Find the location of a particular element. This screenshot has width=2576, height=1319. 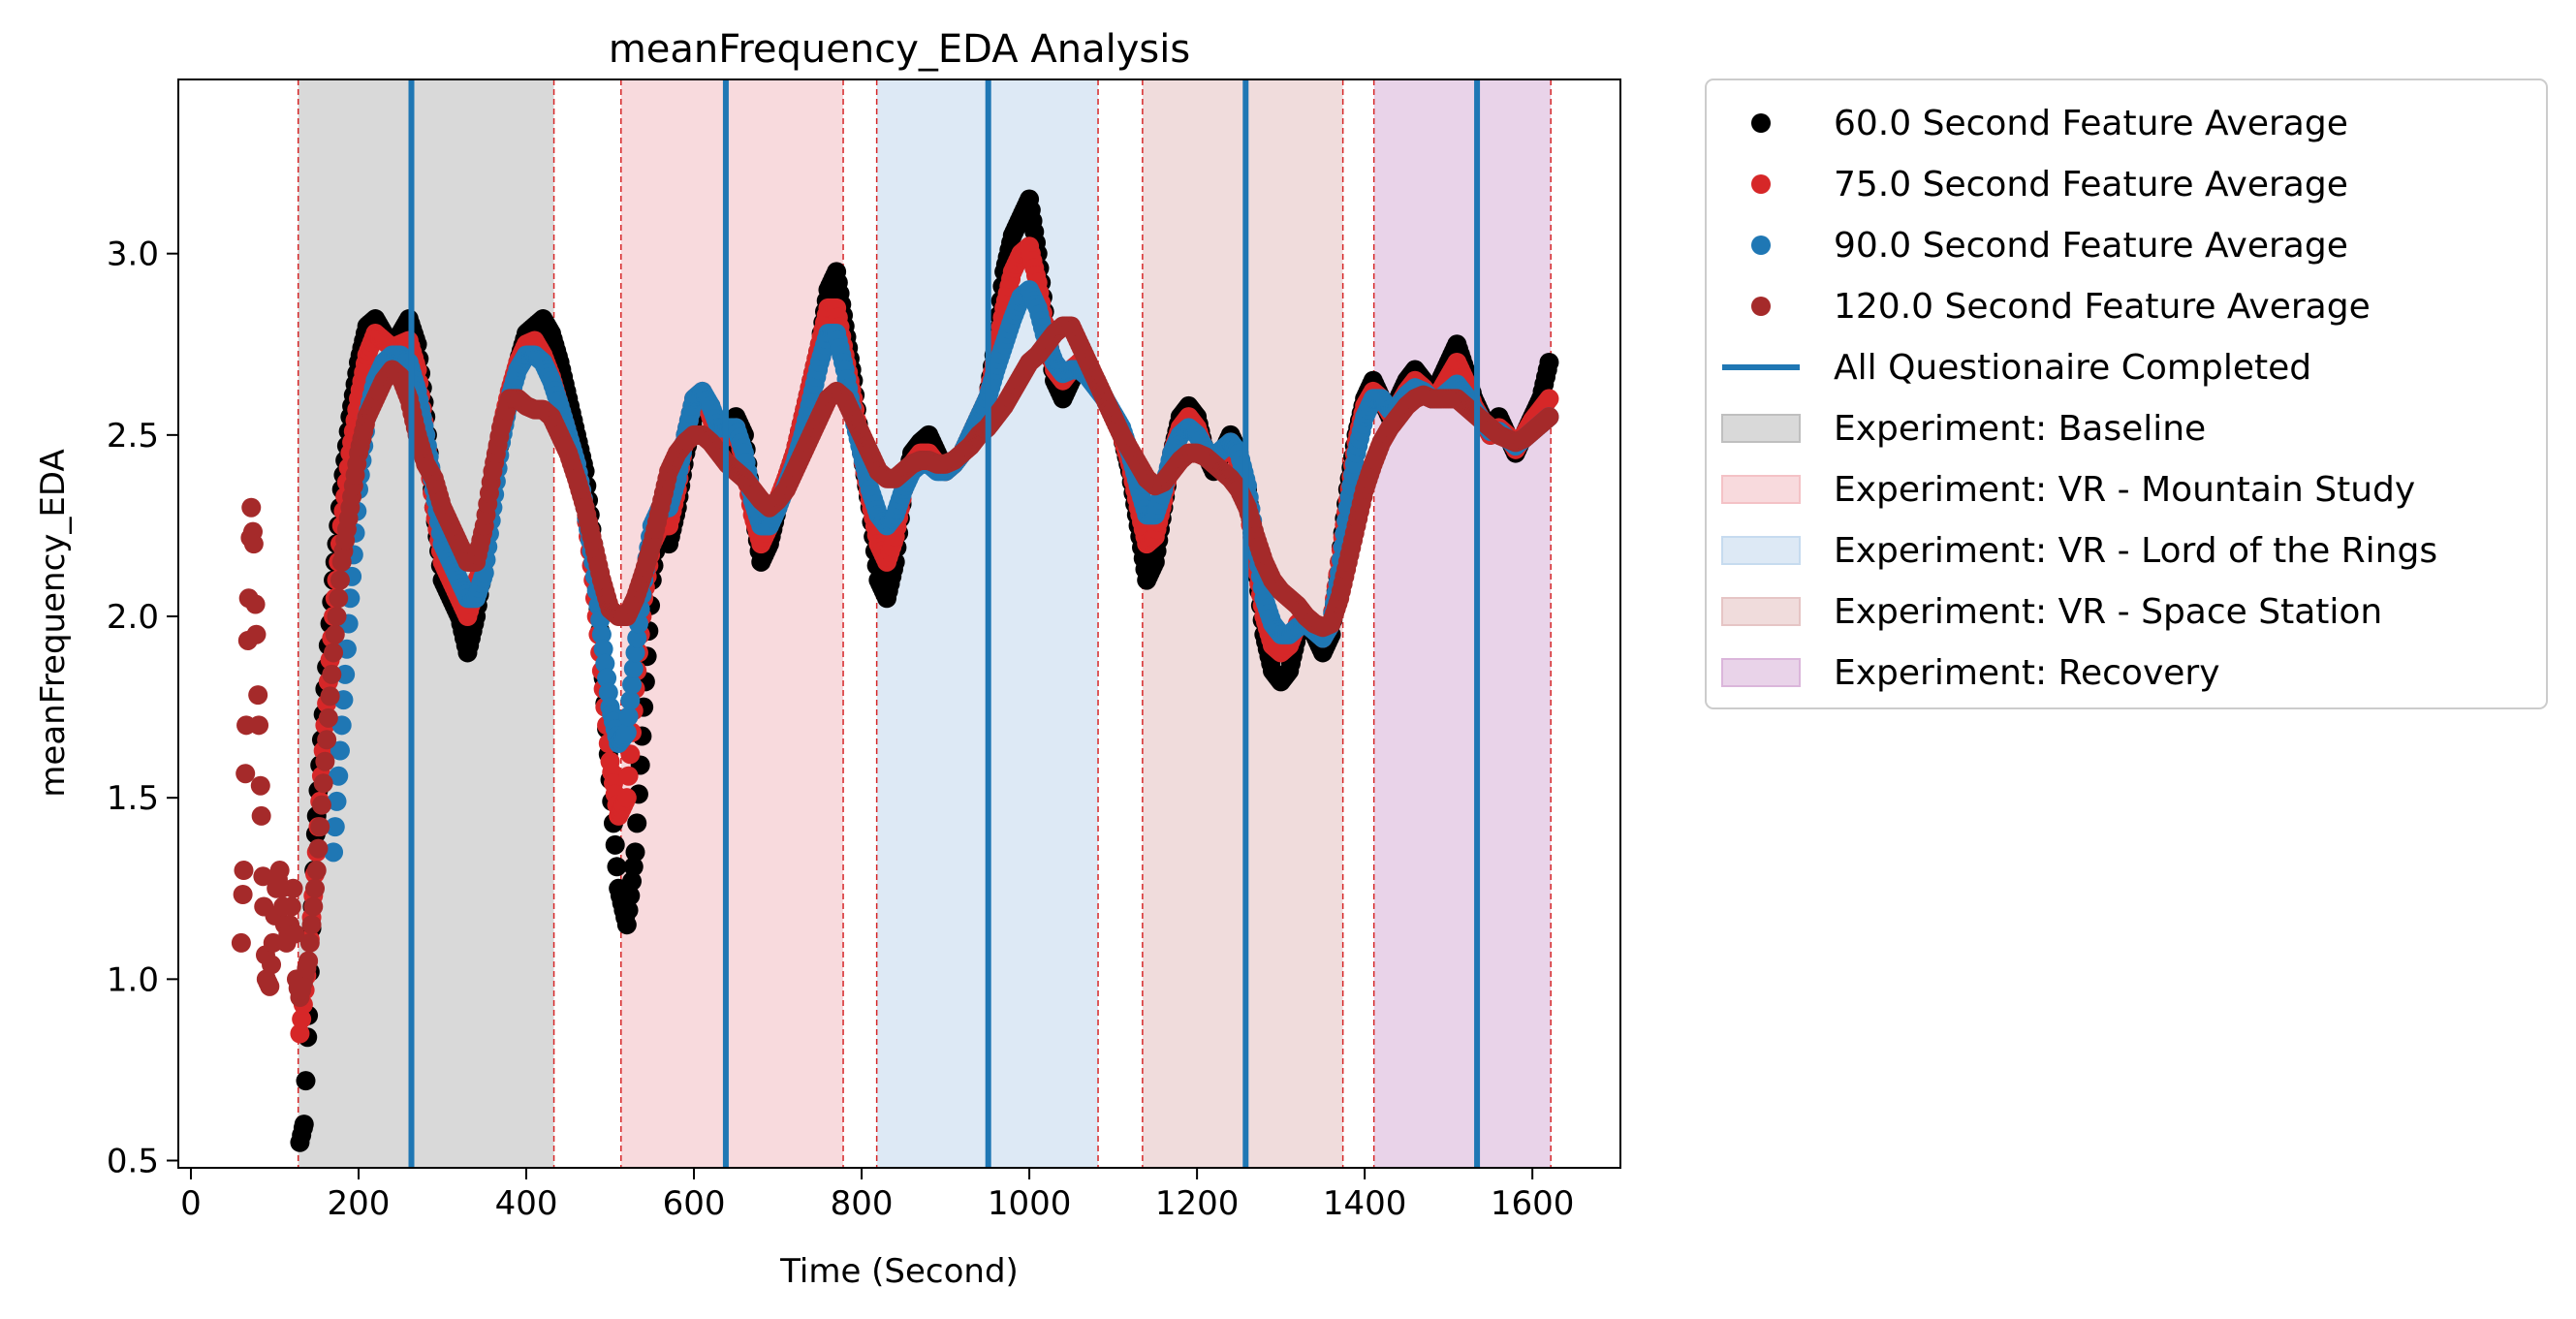

legend-label: 90.0 Second Feature Average is located at coordinates (2091, 246).